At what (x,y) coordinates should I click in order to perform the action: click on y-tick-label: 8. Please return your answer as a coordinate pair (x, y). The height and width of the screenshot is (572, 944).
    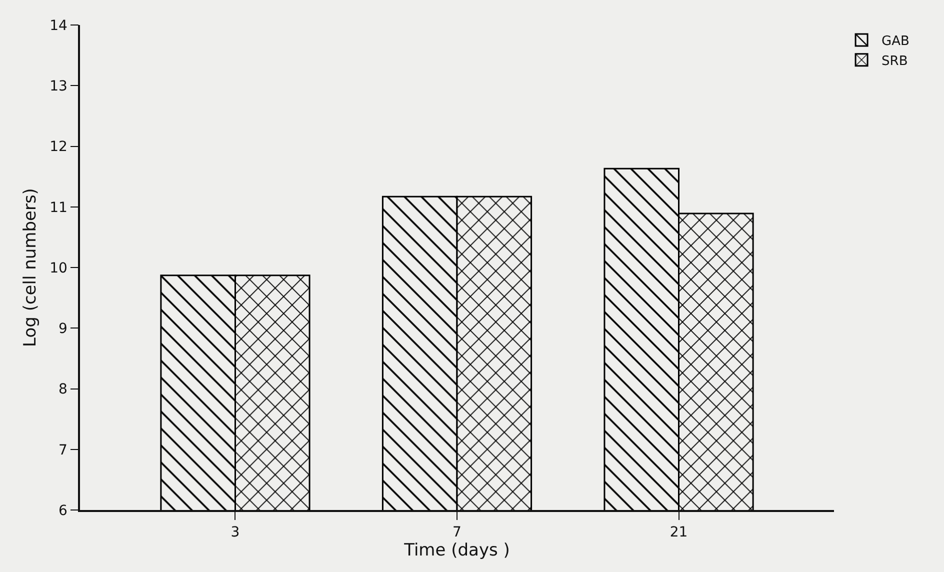
    Looking at the image, I should click on (63, 390).